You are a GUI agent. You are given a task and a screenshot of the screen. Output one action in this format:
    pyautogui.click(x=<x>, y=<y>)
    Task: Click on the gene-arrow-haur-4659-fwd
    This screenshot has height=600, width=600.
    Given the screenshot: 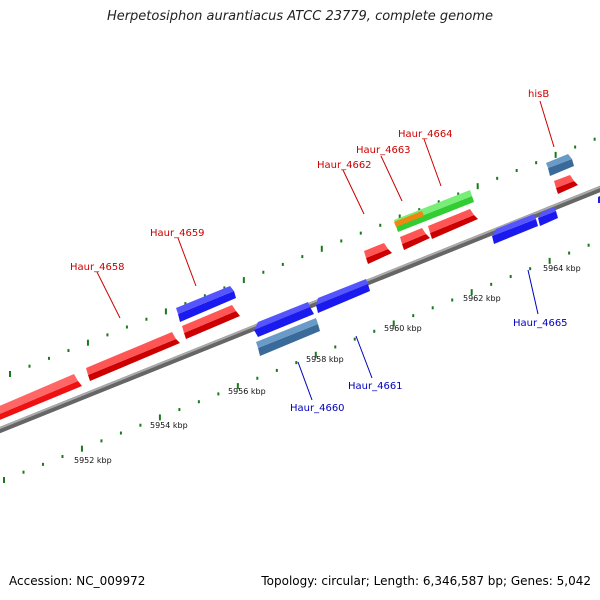 What is the action you would take?
    pyautogui.click(x=211, y=322)
    